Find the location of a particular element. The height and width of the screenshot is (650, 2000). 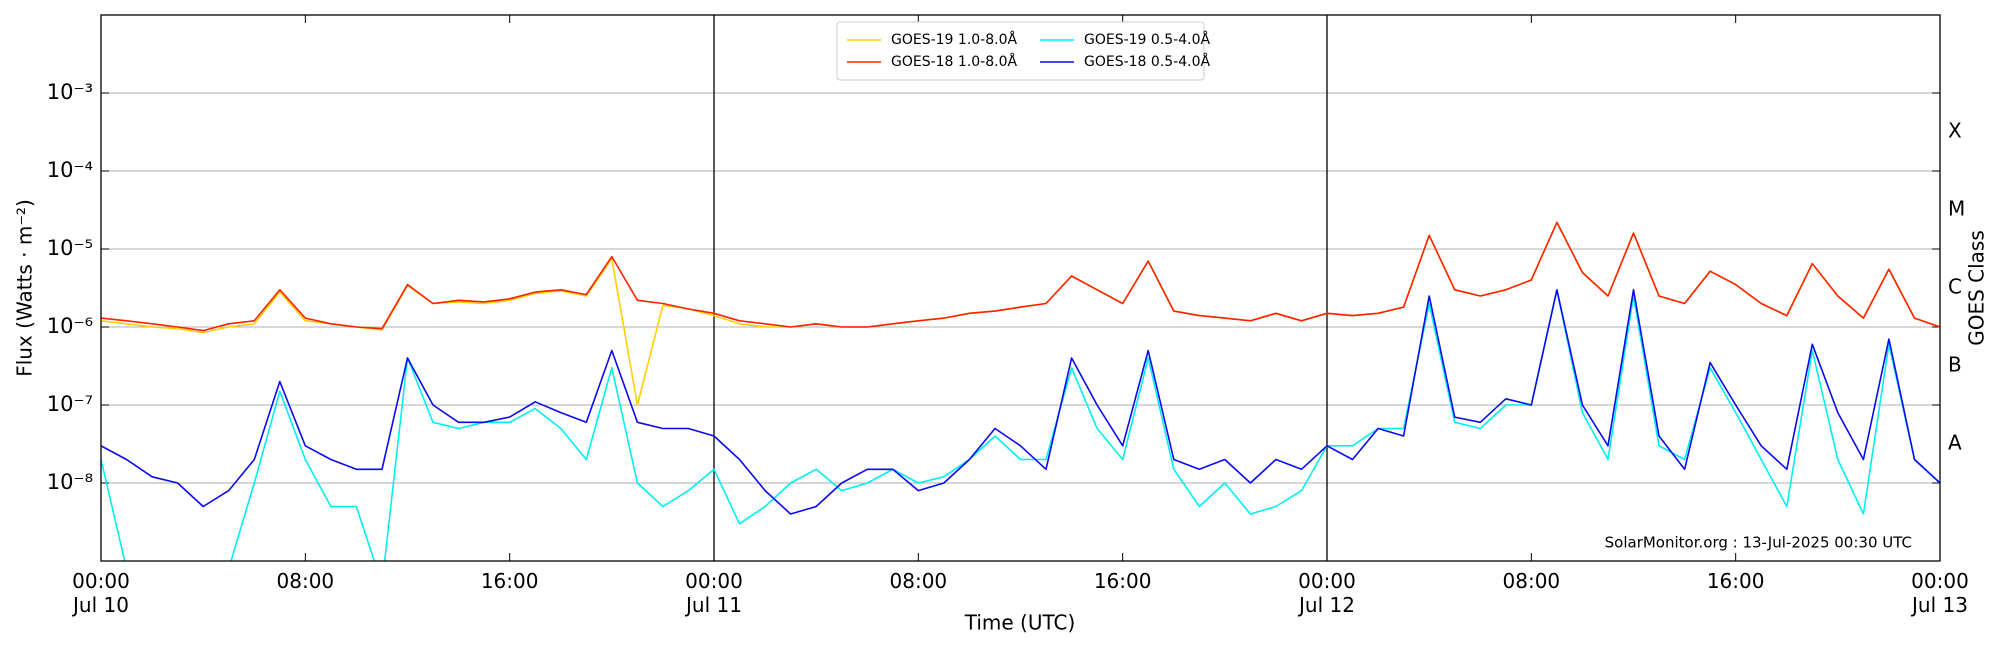

x-tick-label: 00:00 Jul 11 is located at coordinates (714, 593).